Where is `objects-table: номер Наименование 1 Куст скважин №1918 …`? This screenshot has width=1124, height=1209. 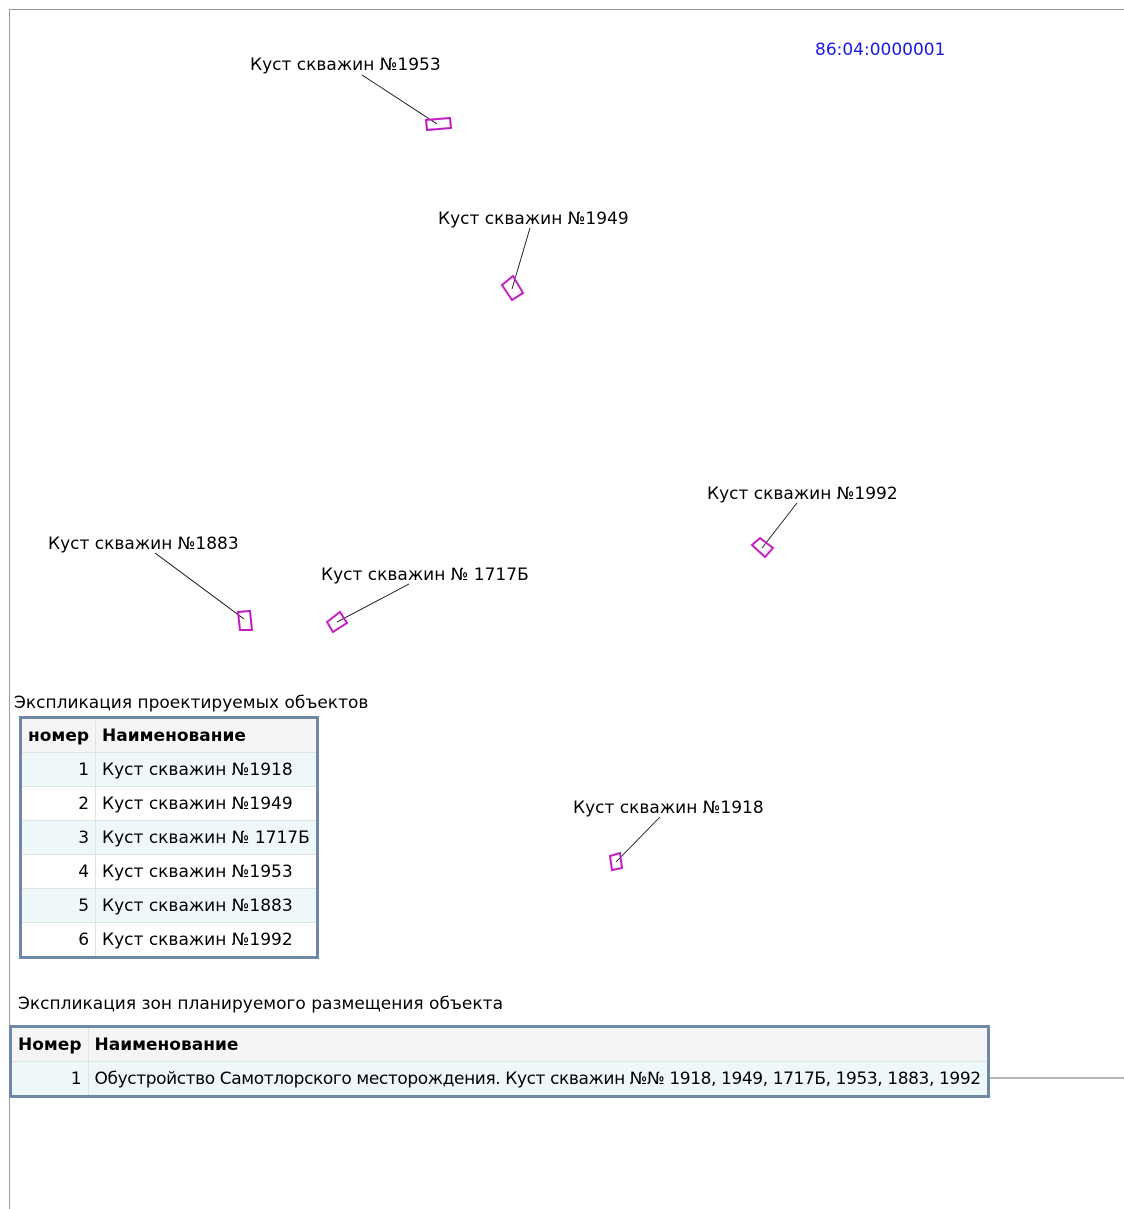 objects-table: номер Наименование 1 Куст скважин №1918 … is located at coordinates (169, 837).